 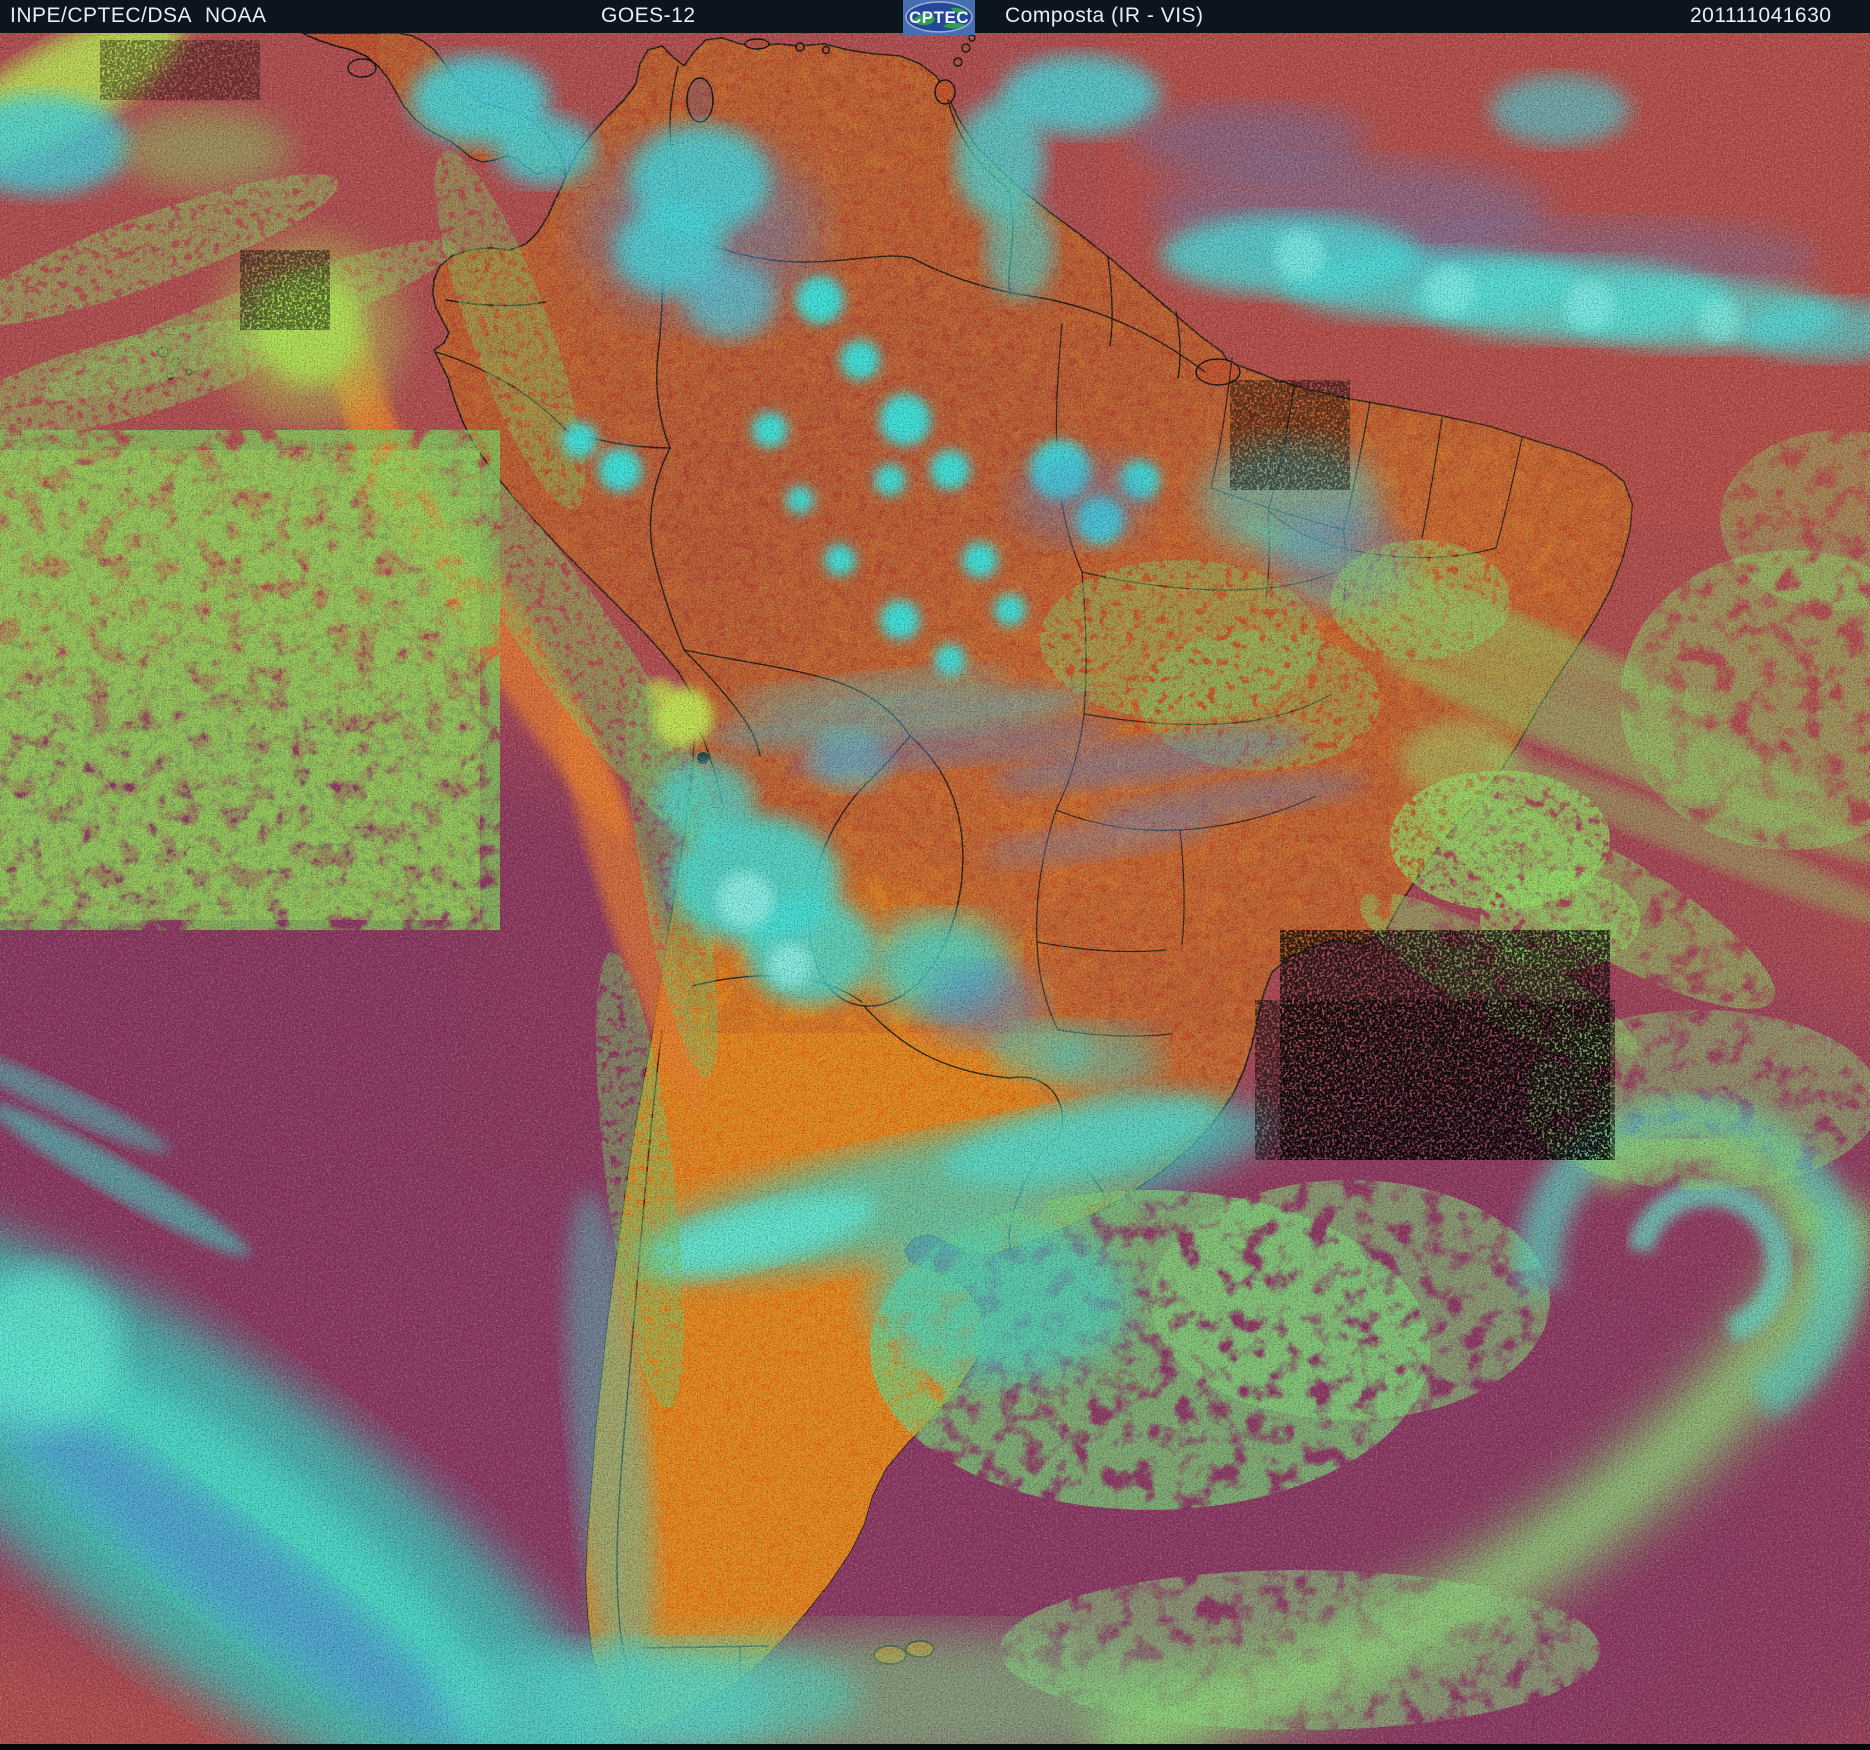 What do you see at coordinates (1104, 15) in the screenshot?
I see `product-label: Composta (IR - VIS)` at bounding box center [1104, 15].